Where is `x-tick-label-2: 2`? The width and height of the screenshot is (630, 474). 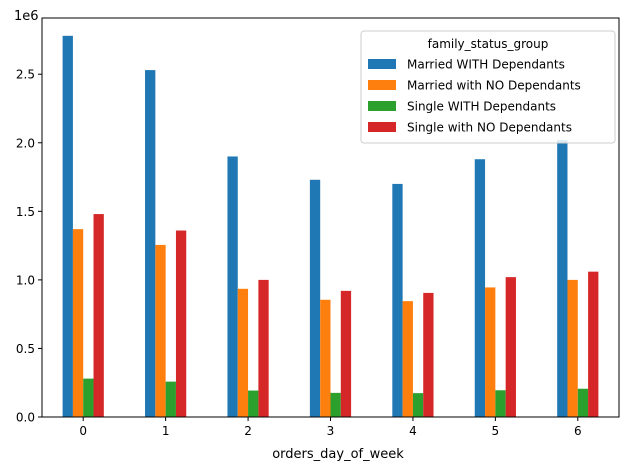
x-tick-label-2: 2 is located at coordinates (248, 431).